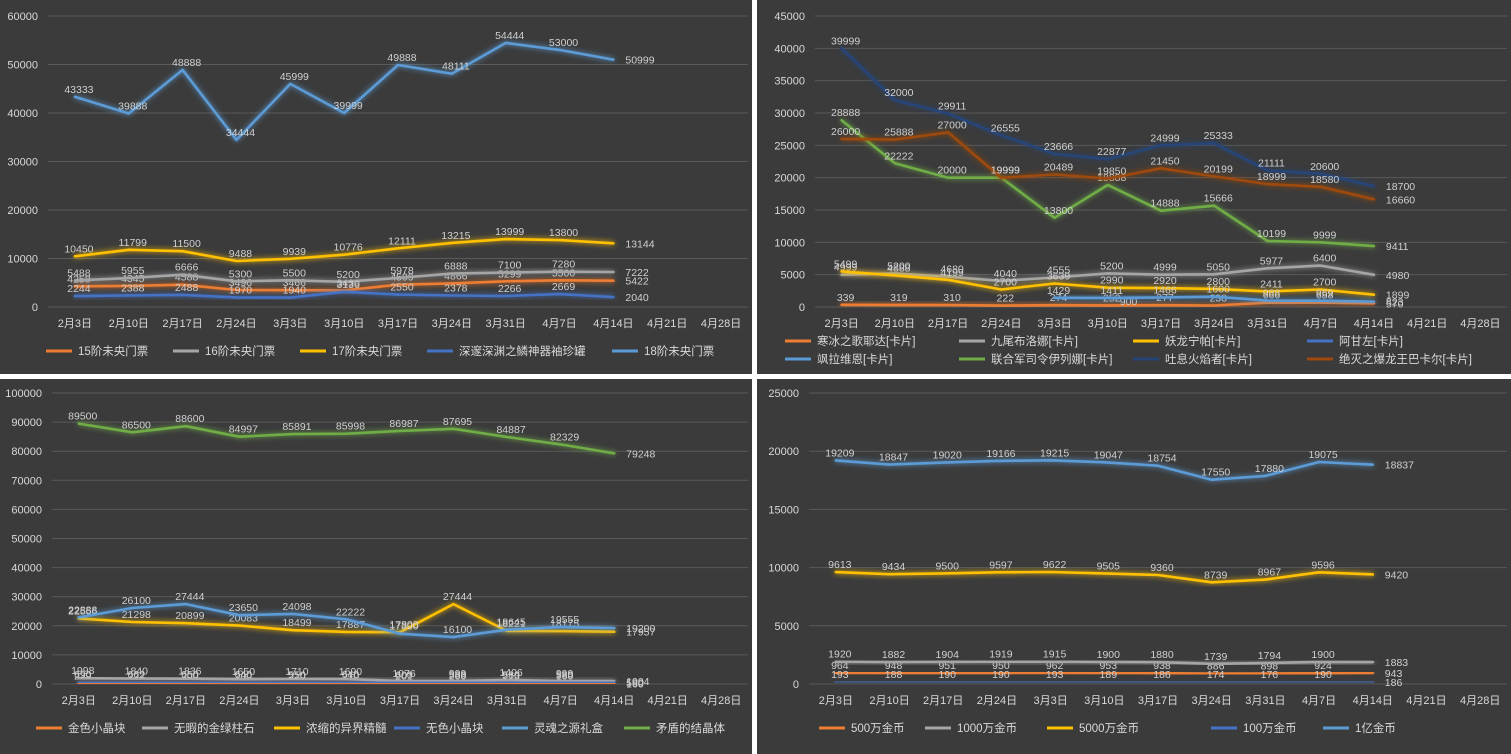 The width and height of the screenshot is (1511, 754). I want to click on data-label: 9999, so click(1325, 235).